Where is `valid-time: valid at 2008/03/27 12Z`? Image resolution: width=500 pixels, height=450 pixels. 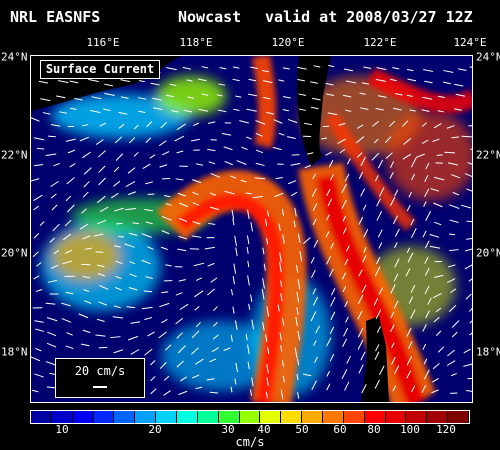 valid-time: valid at 2008/03/27 12Z is located at coordinates (369, 17).